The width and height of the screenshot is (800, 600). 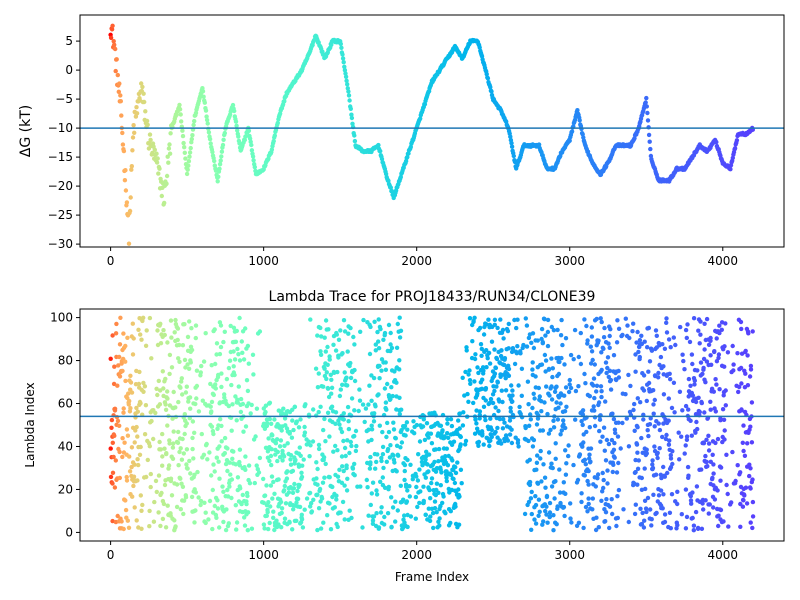 I want to click on lambda-x-ticks: 0 1000 2000 3000 4000, so click(x=422, y=551).